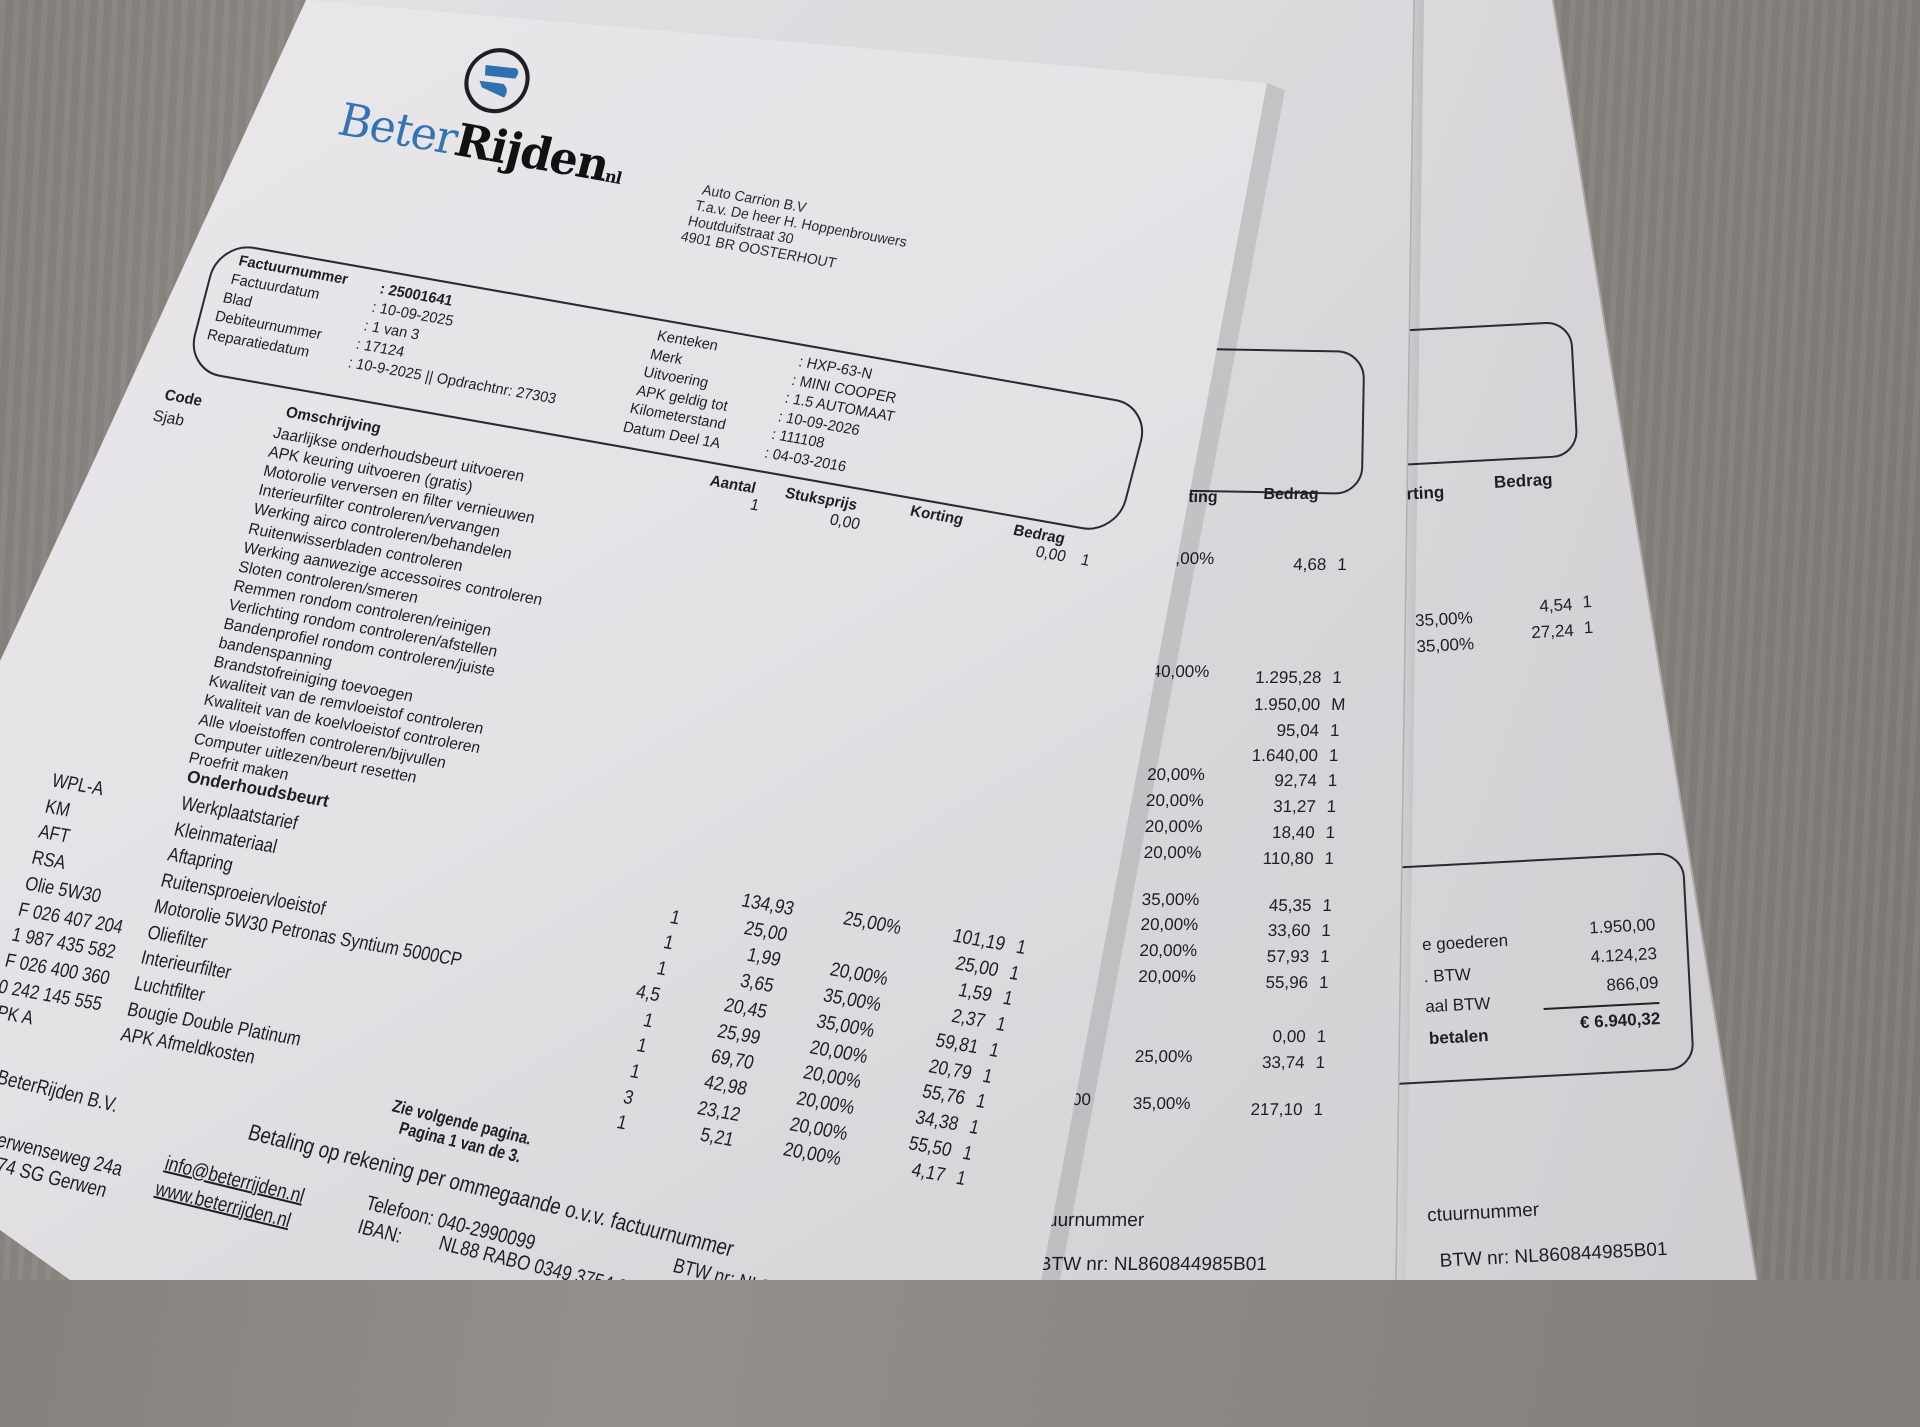 The width and height of the screenshot is (1920, 1427). I want to click on beterrijden-logo-icon, so click(497, 81).